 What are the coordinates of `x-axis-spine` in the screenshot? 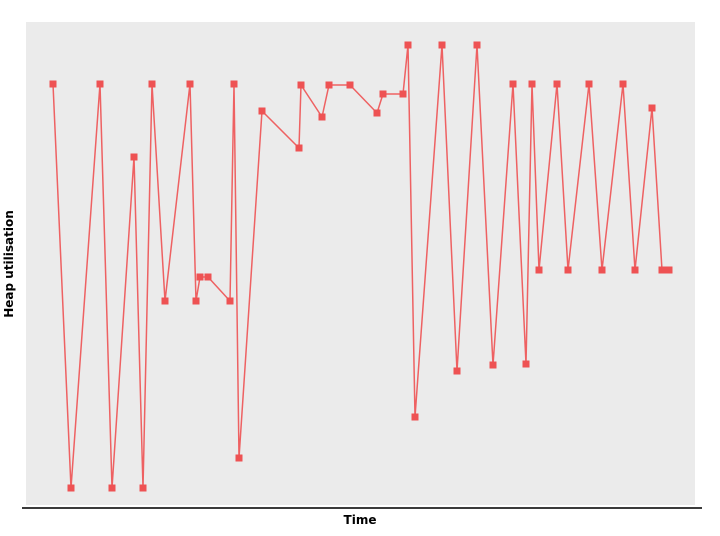 It's located at (362, 508).